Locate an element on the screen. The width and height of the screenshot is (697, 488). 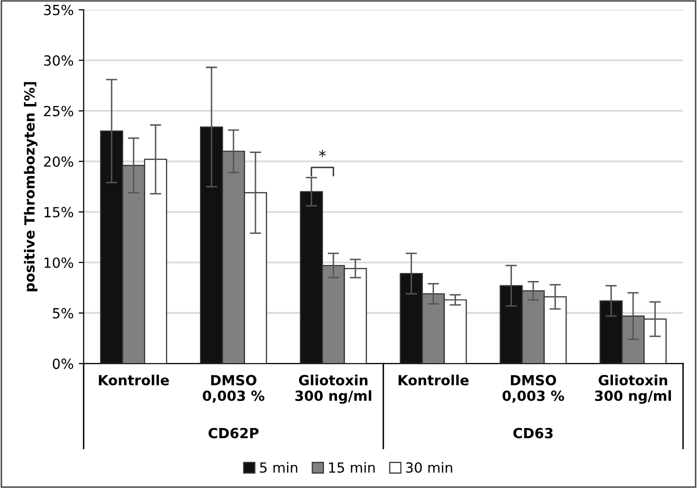
text: CD62P is located at coordinates (233, 433).